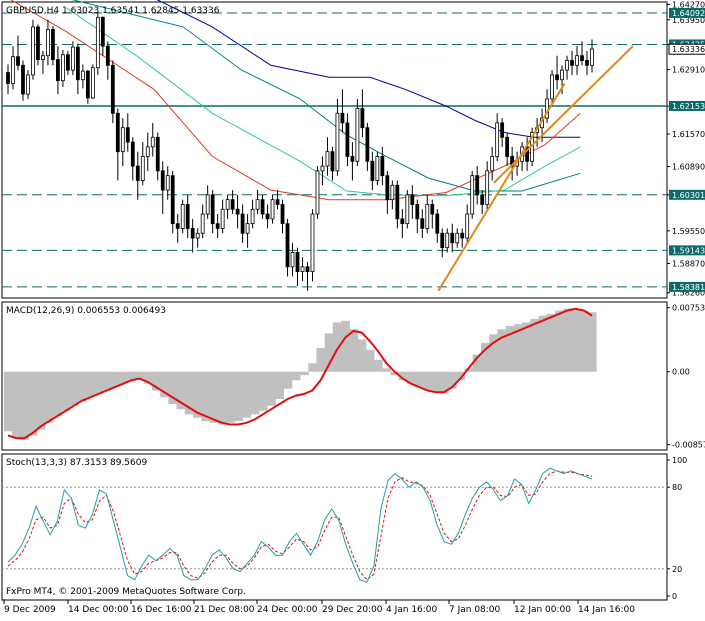 The height and width of the screenshot is (621, 705). Describe the element at coordinates (674, 596) in the screenshot. I see `stoch-tick-label: 0` at that location.